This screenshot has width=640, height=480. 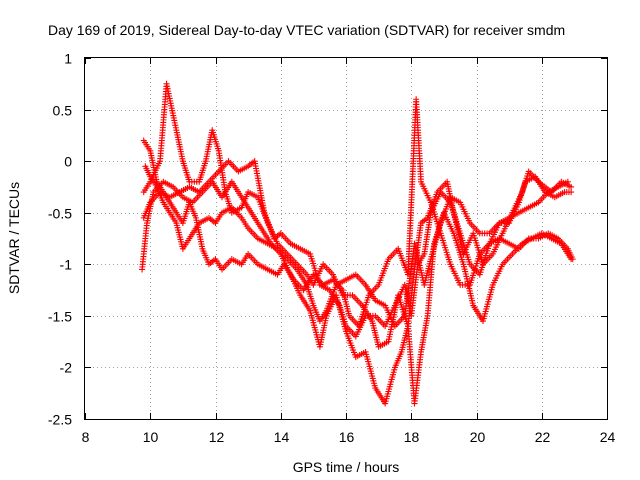 What do you see at coordinates (63, 111) in the screenshot?
I see `y-tick-label: 0.5` at bounding box center [63, 111].